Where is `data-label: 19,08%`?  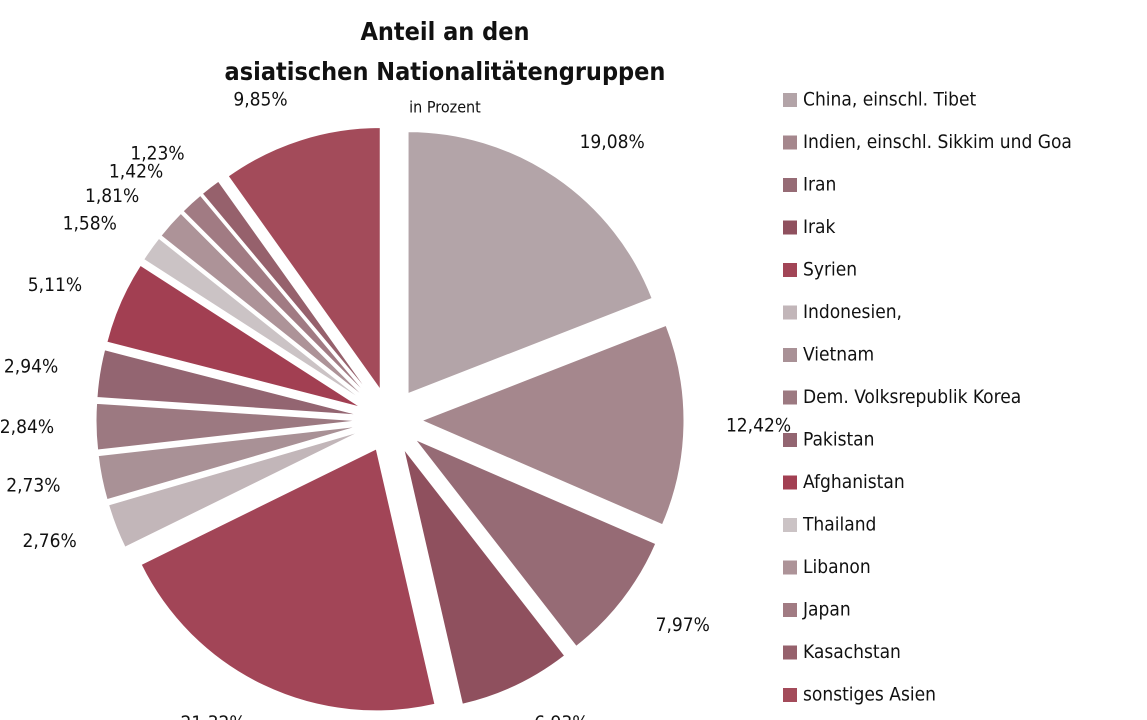 data-label: 19,08% is located at coordinates (612, 142).